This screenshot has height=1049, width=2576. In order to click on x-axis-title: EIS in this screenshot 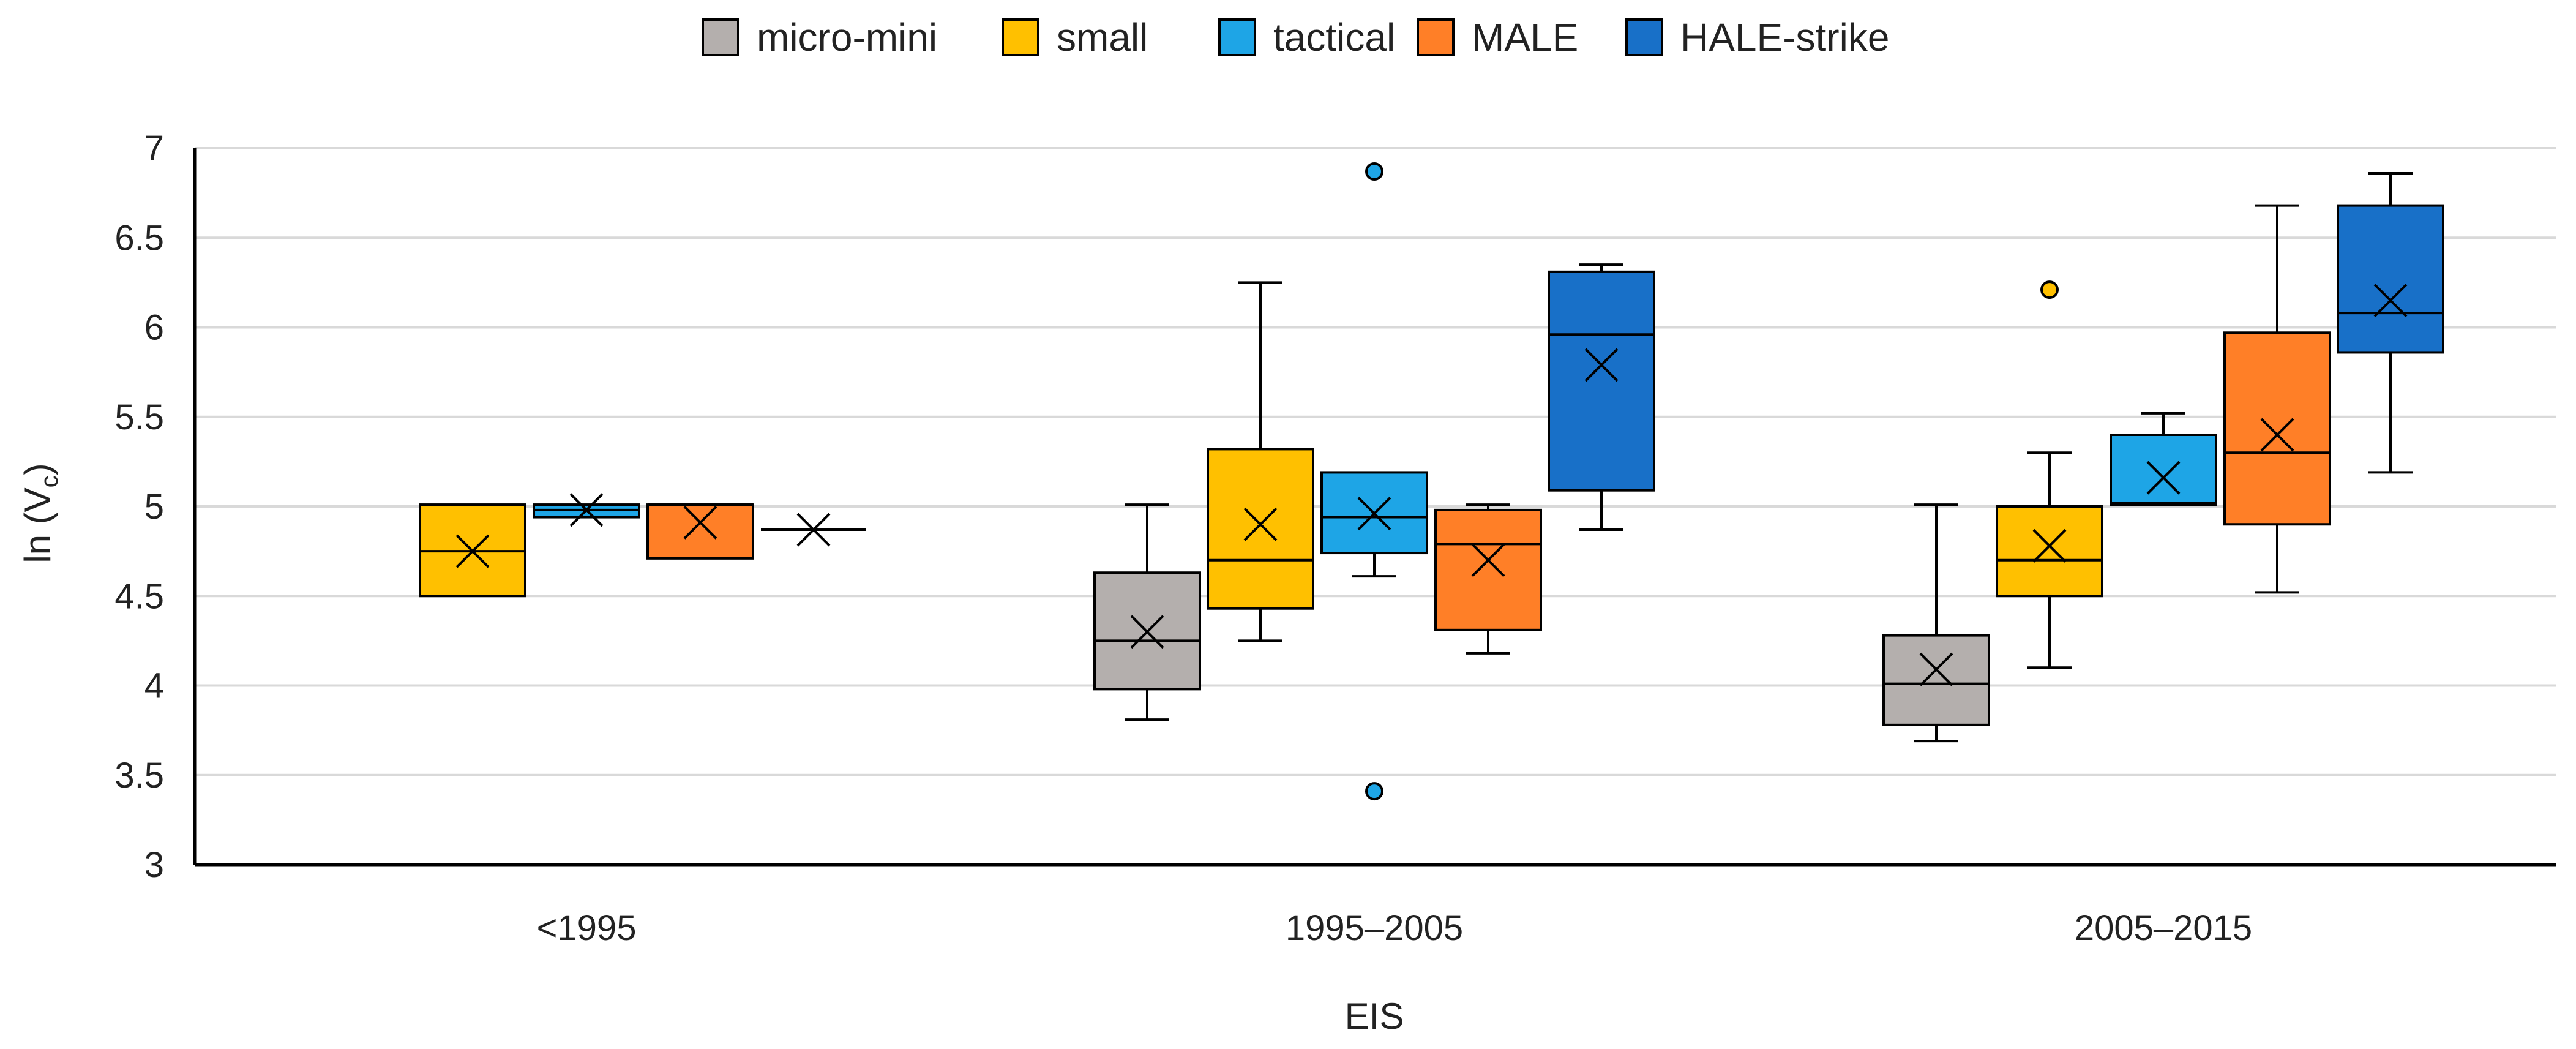, I will do `click(1374, 1017)`.